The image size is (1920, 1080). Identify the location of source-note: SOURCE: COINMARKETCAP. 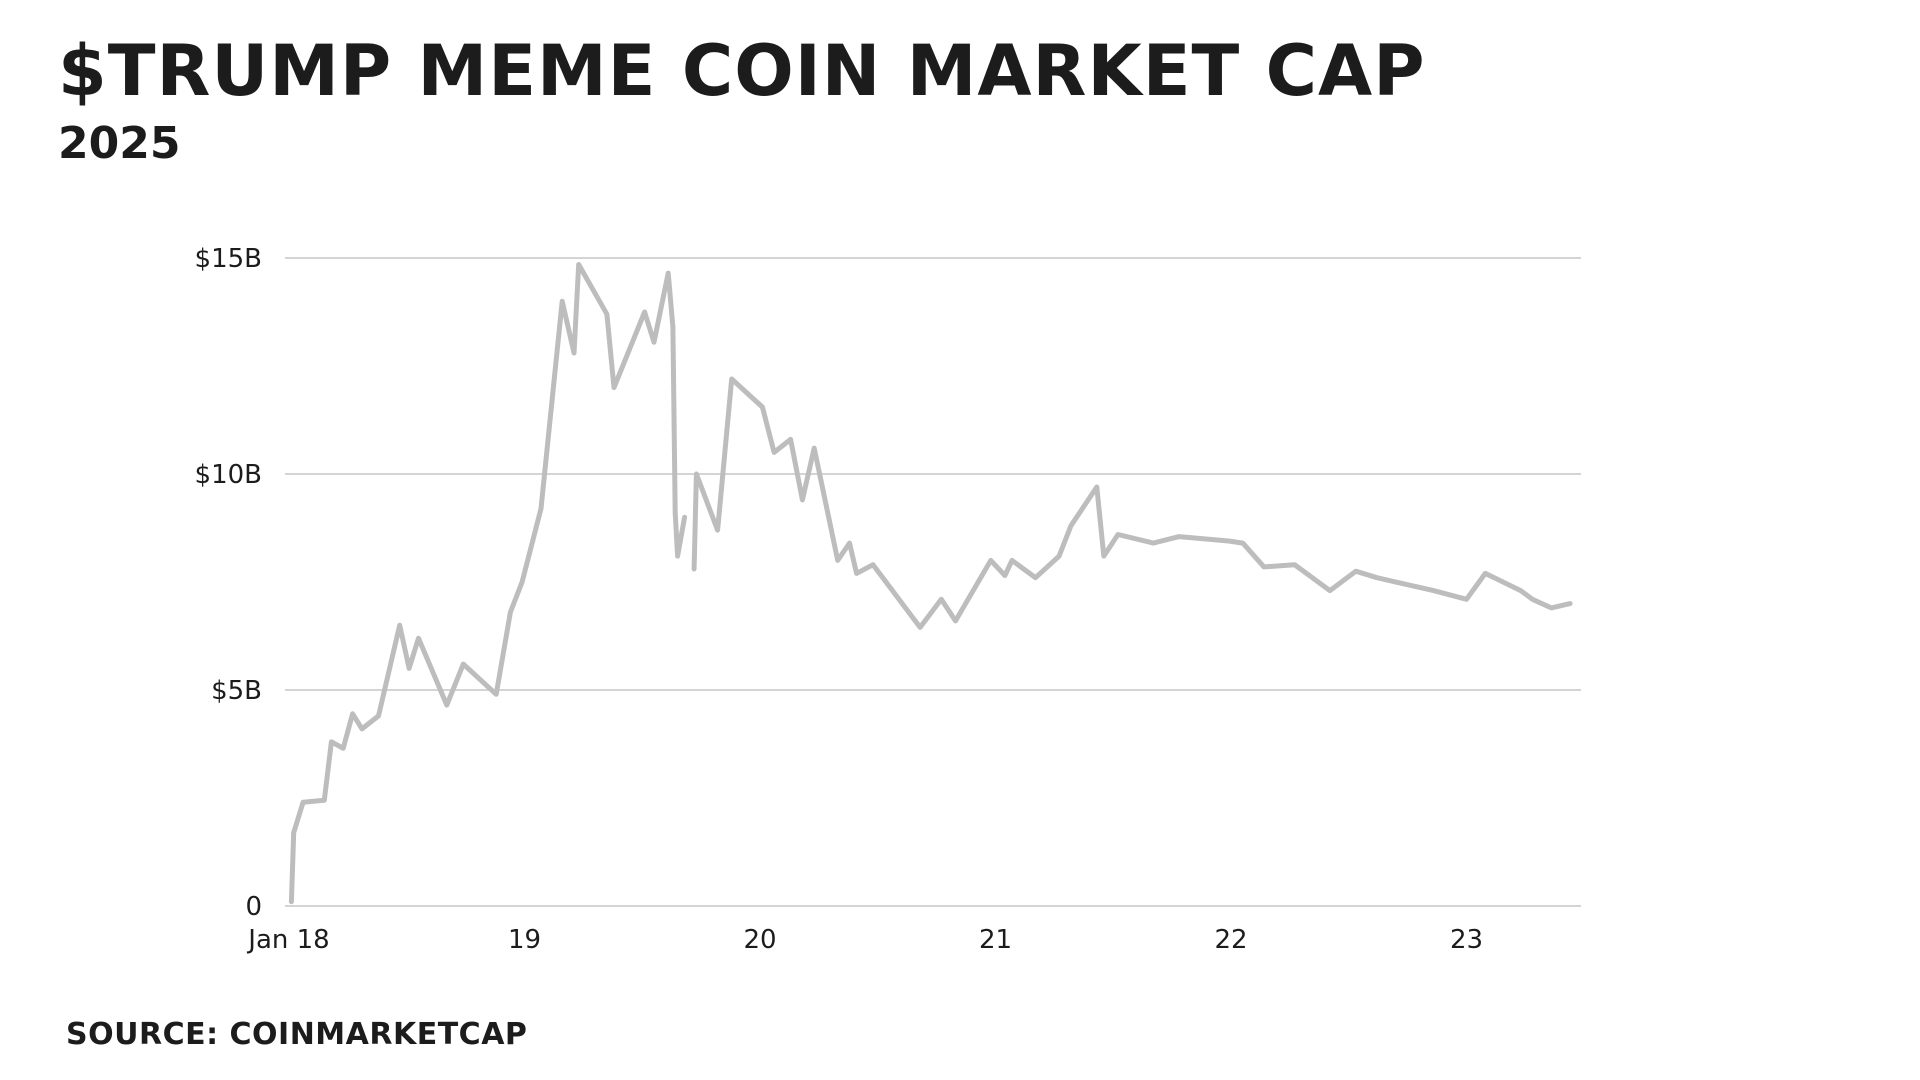
(297, 1034).